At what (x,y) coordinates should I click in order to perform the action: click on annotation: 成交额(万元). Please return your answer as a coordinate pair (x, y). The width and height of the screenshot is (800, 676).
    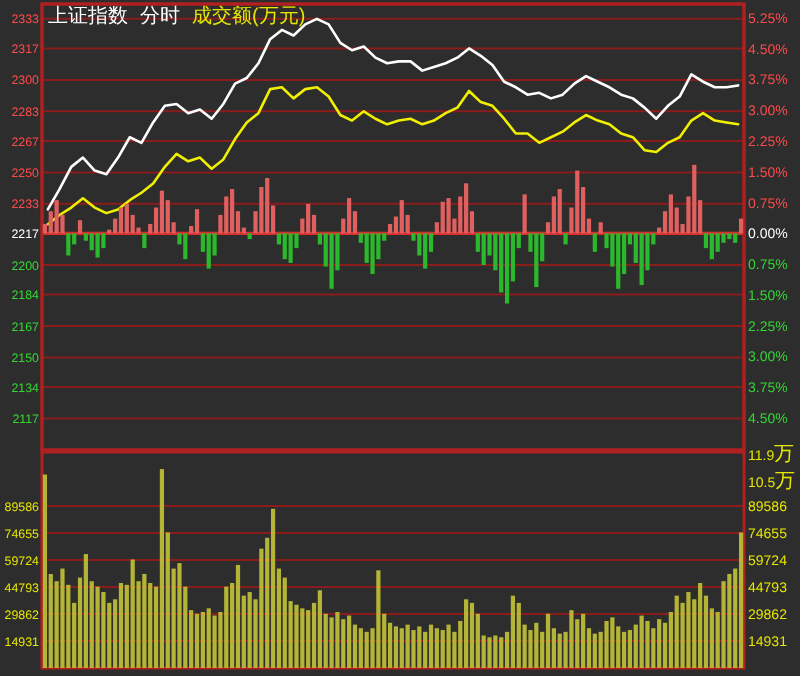
    Looking at the image, I should click on (249, 16).